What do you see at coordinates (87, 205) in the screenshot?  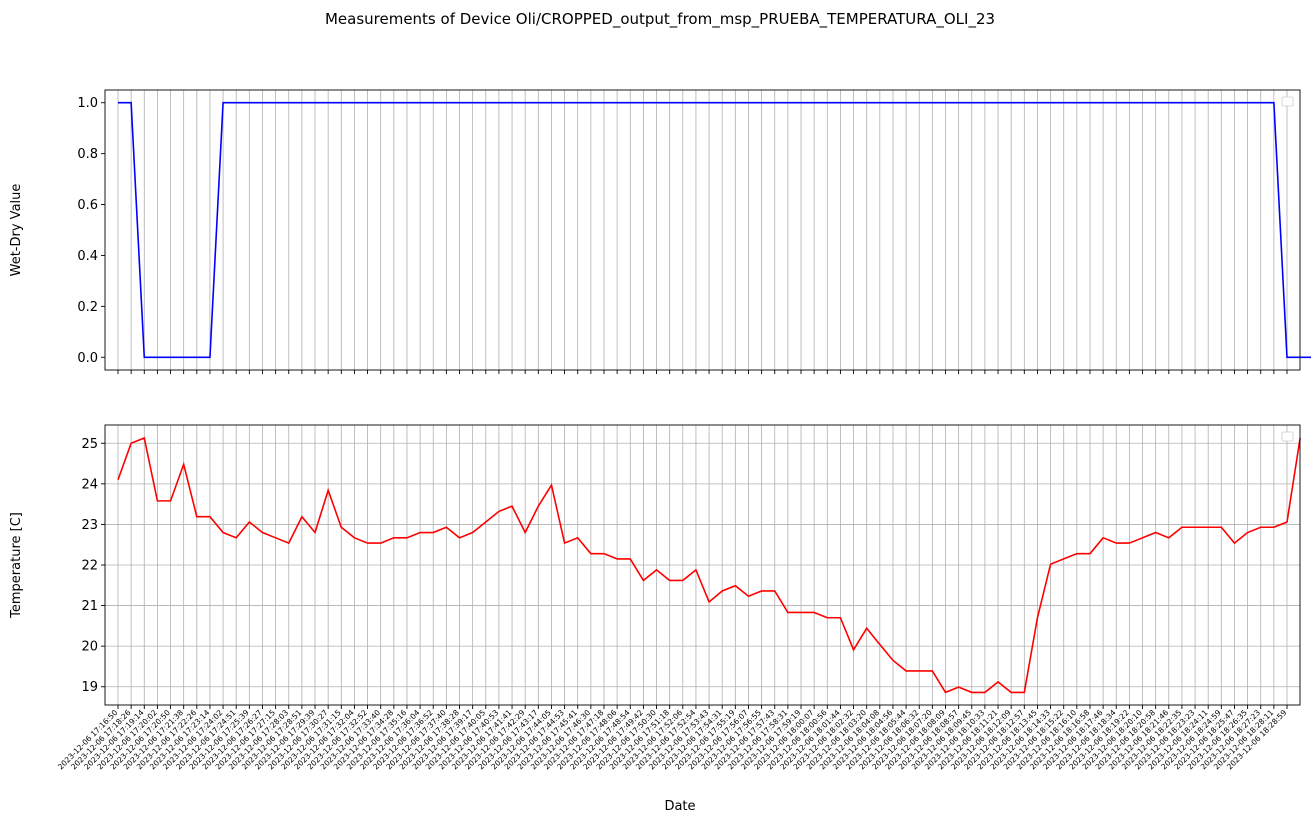 I see `wet-dry-y-tick-label: 0.6` at bounding box center [87, 205].